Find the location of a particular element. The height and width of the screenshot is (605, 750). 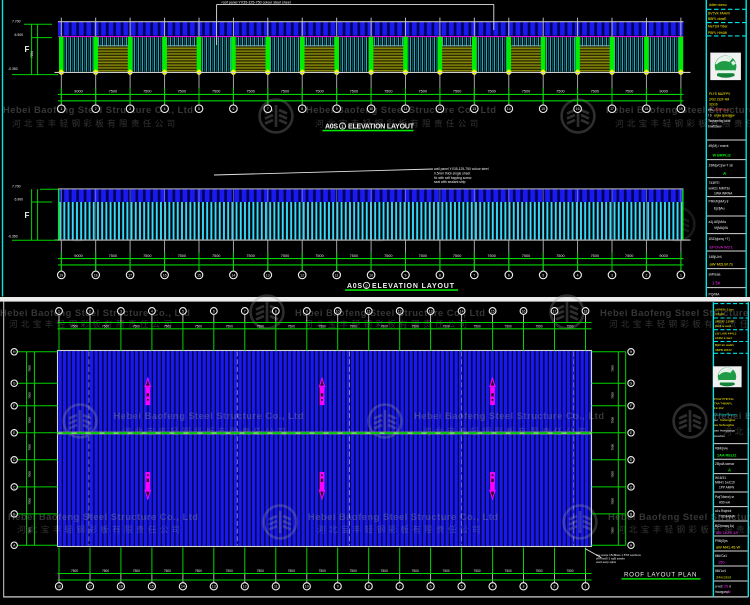

svg-text: 1 5# is located at coordinates (716, 283).